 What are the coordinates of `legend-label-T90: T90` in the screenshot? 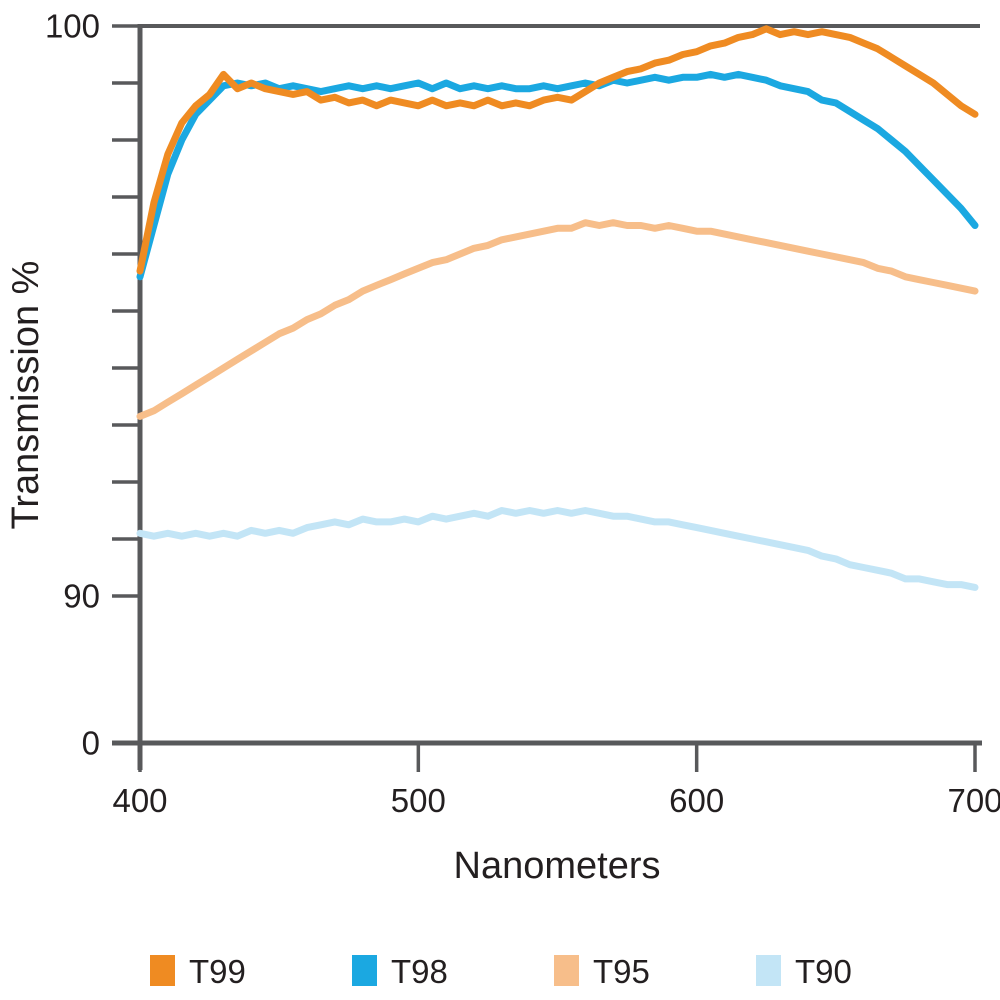 It's located at (823, 971).